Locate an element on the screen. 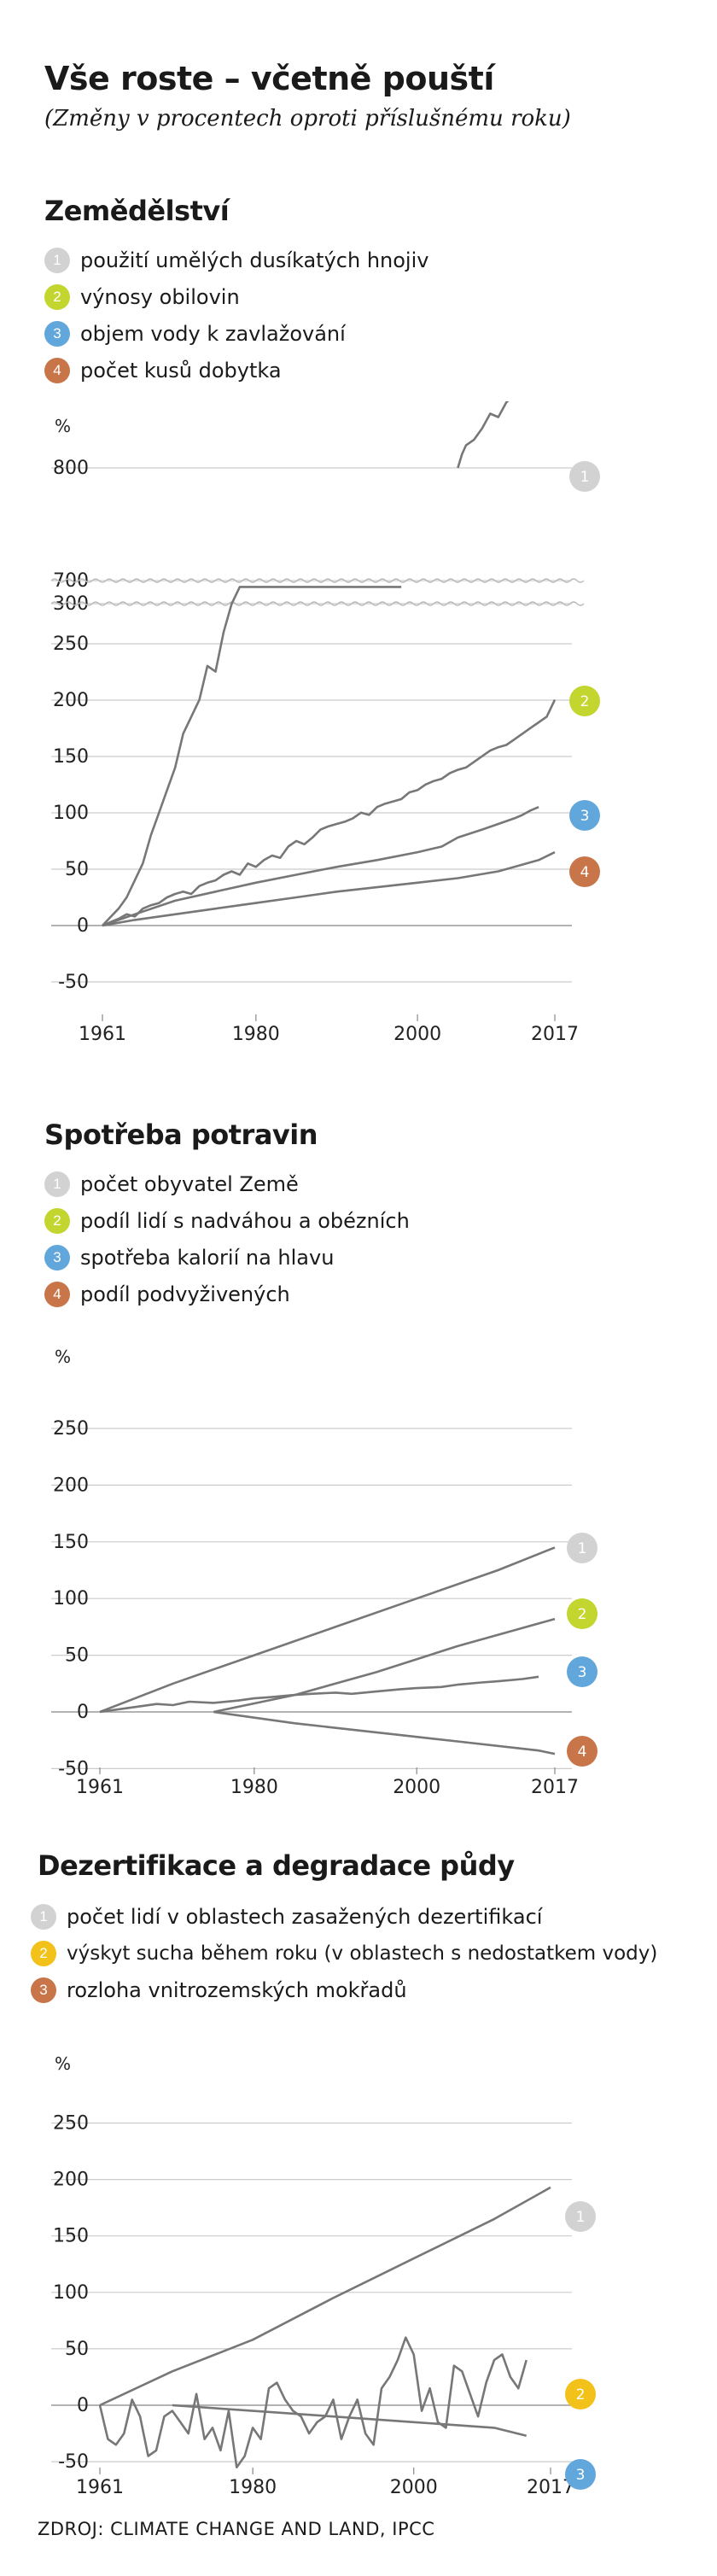 The height and width of the screenshot is (2576, 717). legend-label: spotřeba kalorií na hlavu is located at coordinates (207, 1258).